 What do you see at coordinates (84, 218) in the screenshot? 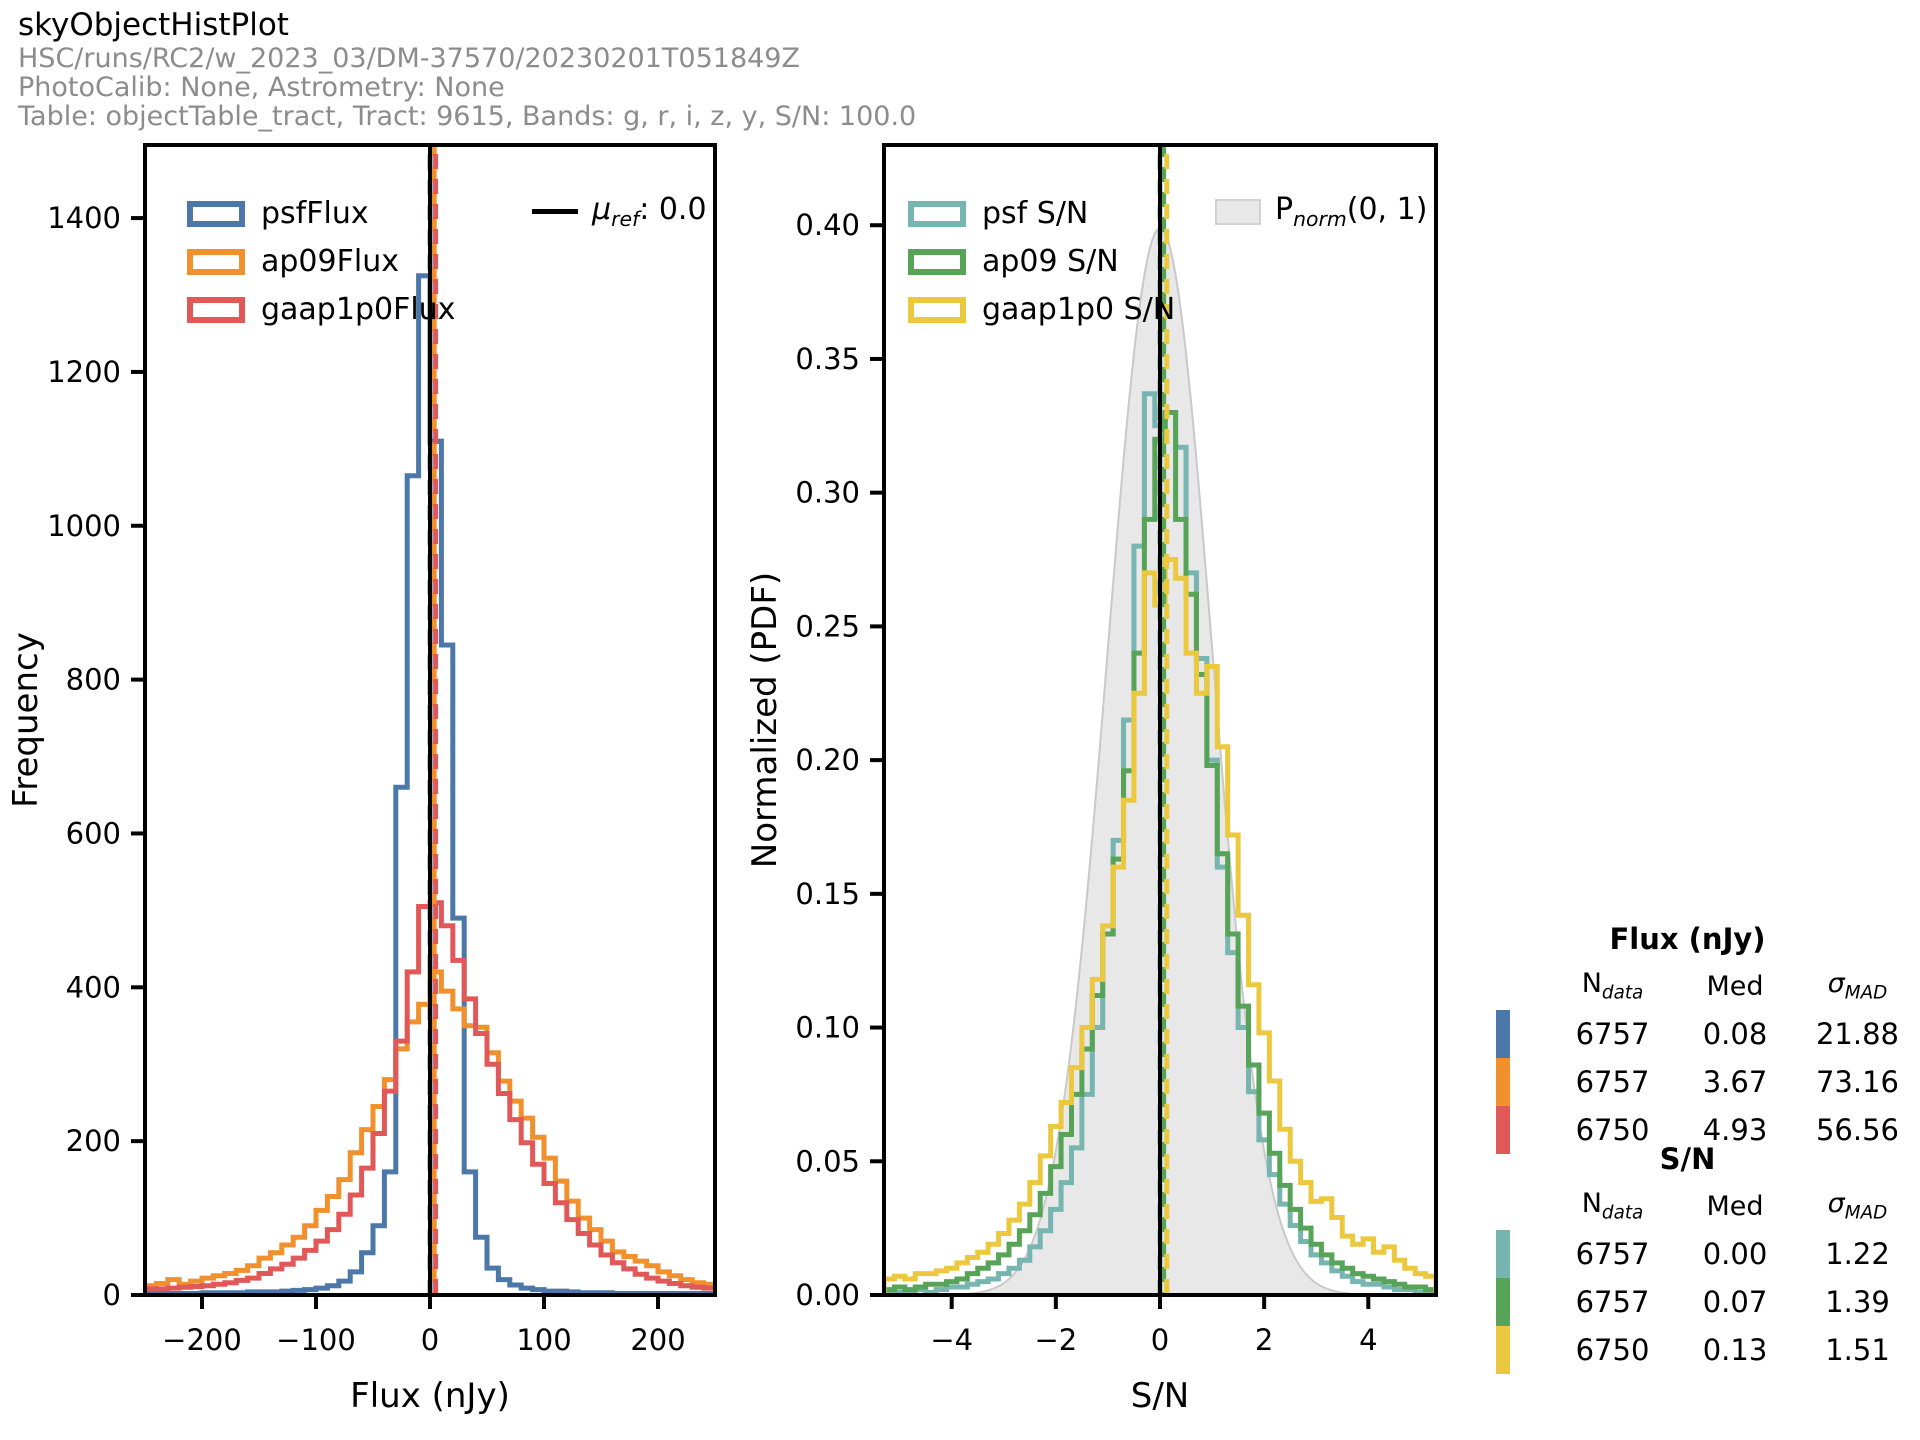
I see `y-tick-label: 1400` at bounding box center [84, 218].